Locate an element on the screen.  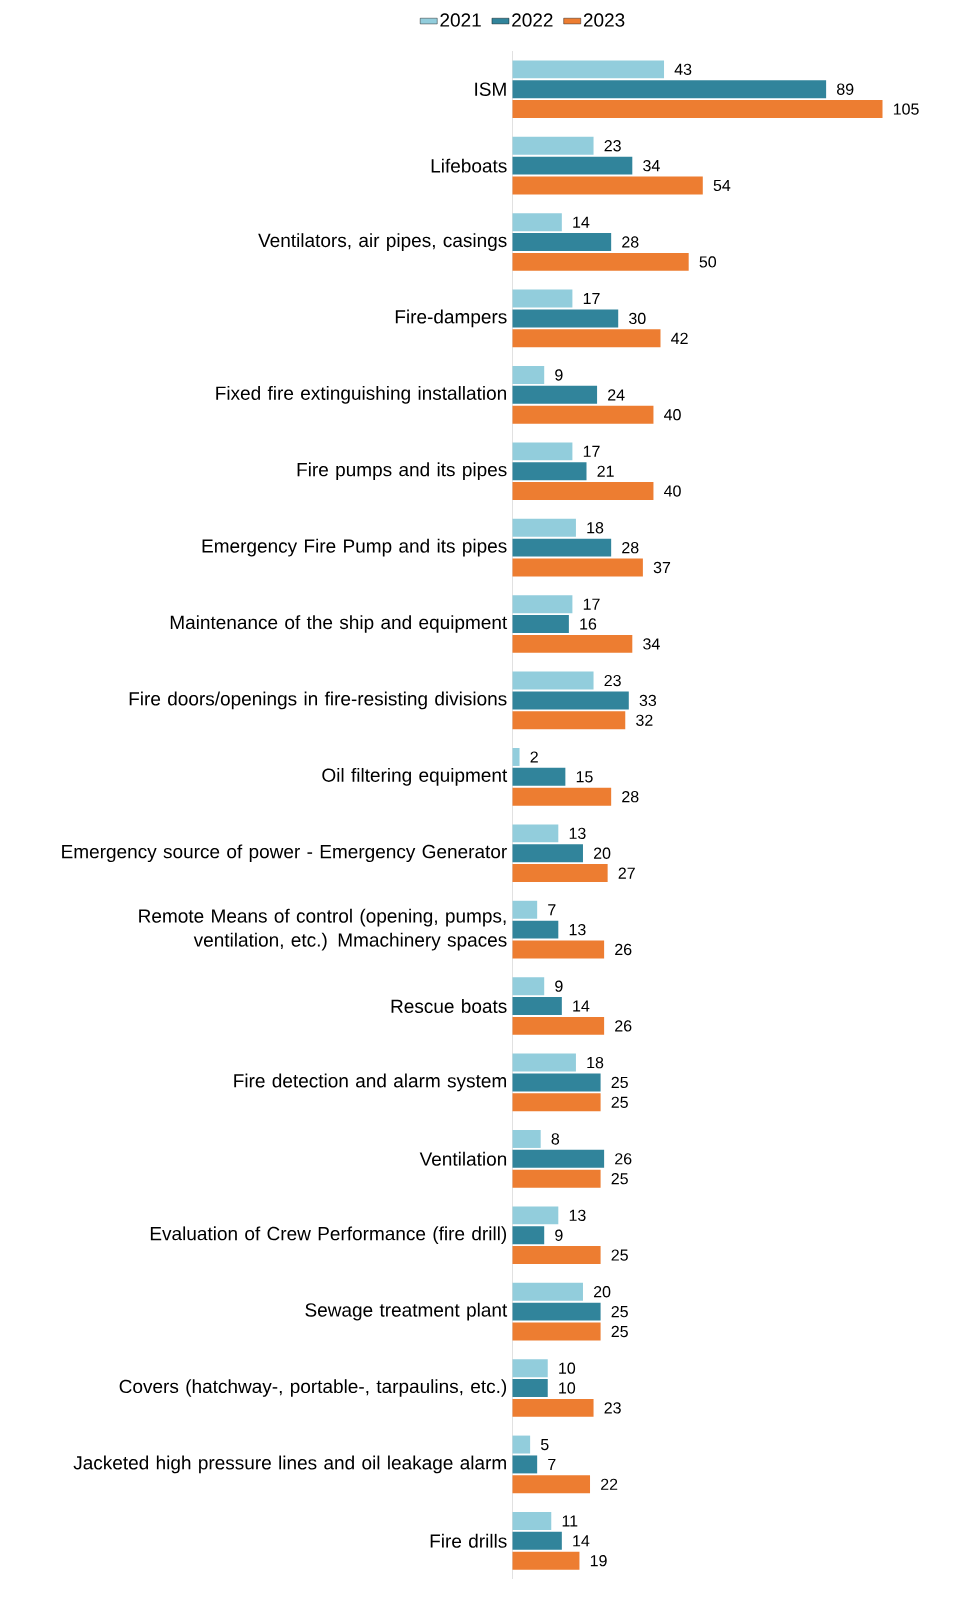
y-tick-label: Oil filtering equipment is located at coordinates (415, 776).